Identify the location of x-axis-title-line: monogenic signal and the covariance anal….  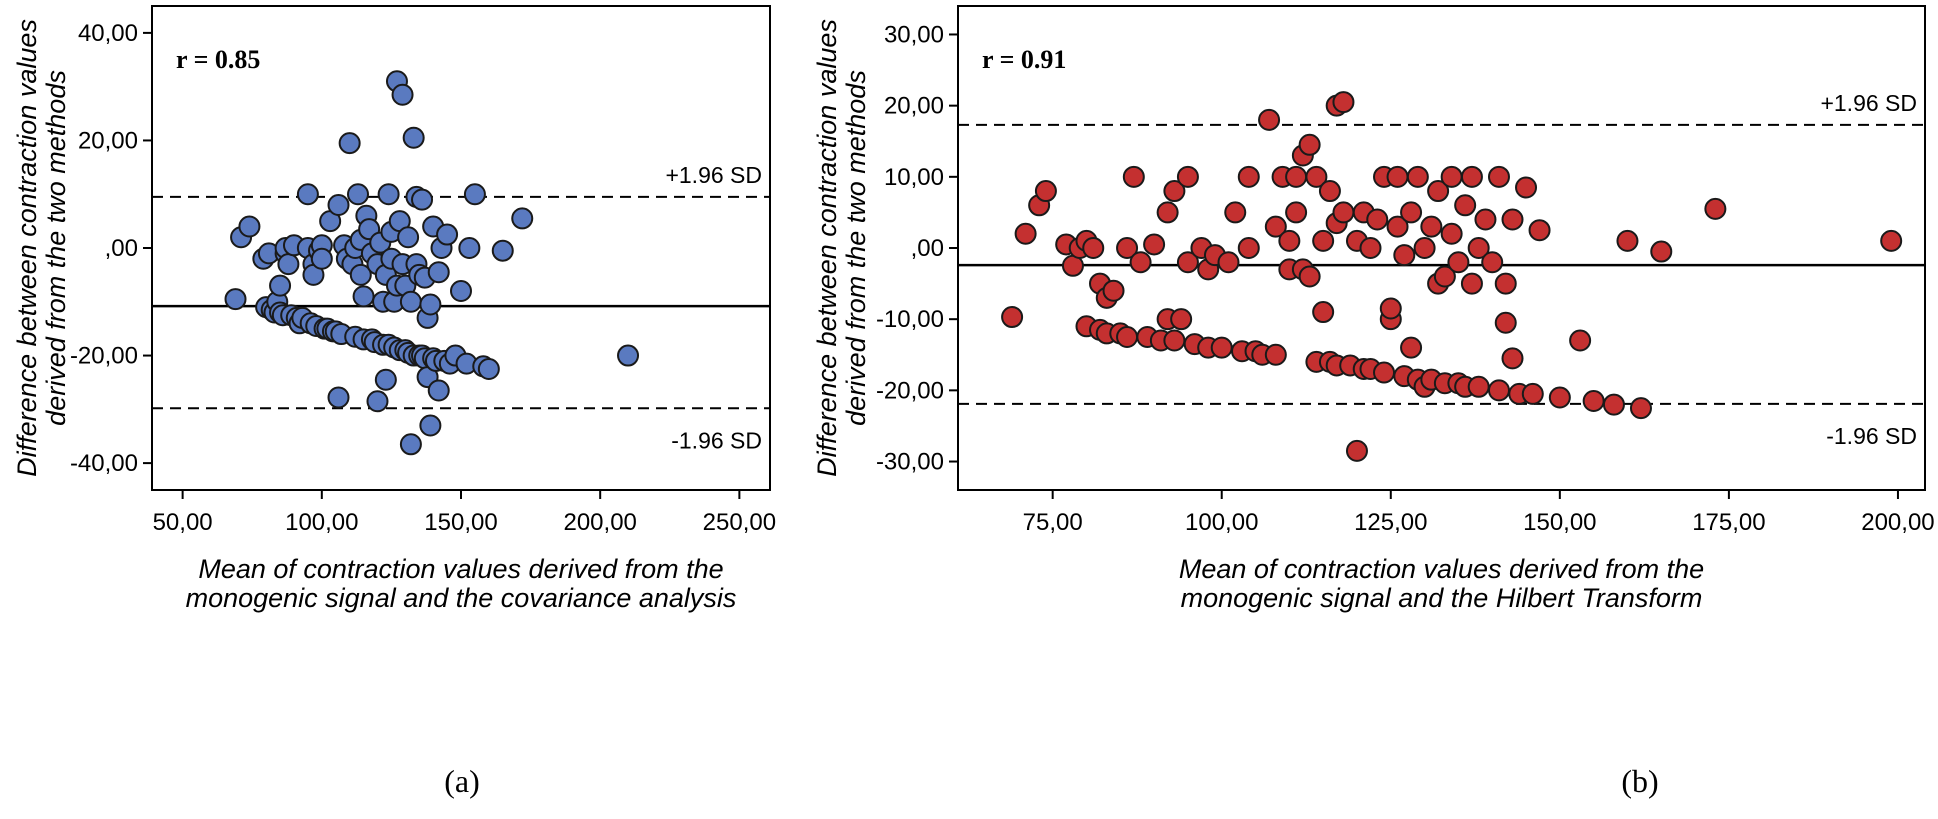
(461, 598).